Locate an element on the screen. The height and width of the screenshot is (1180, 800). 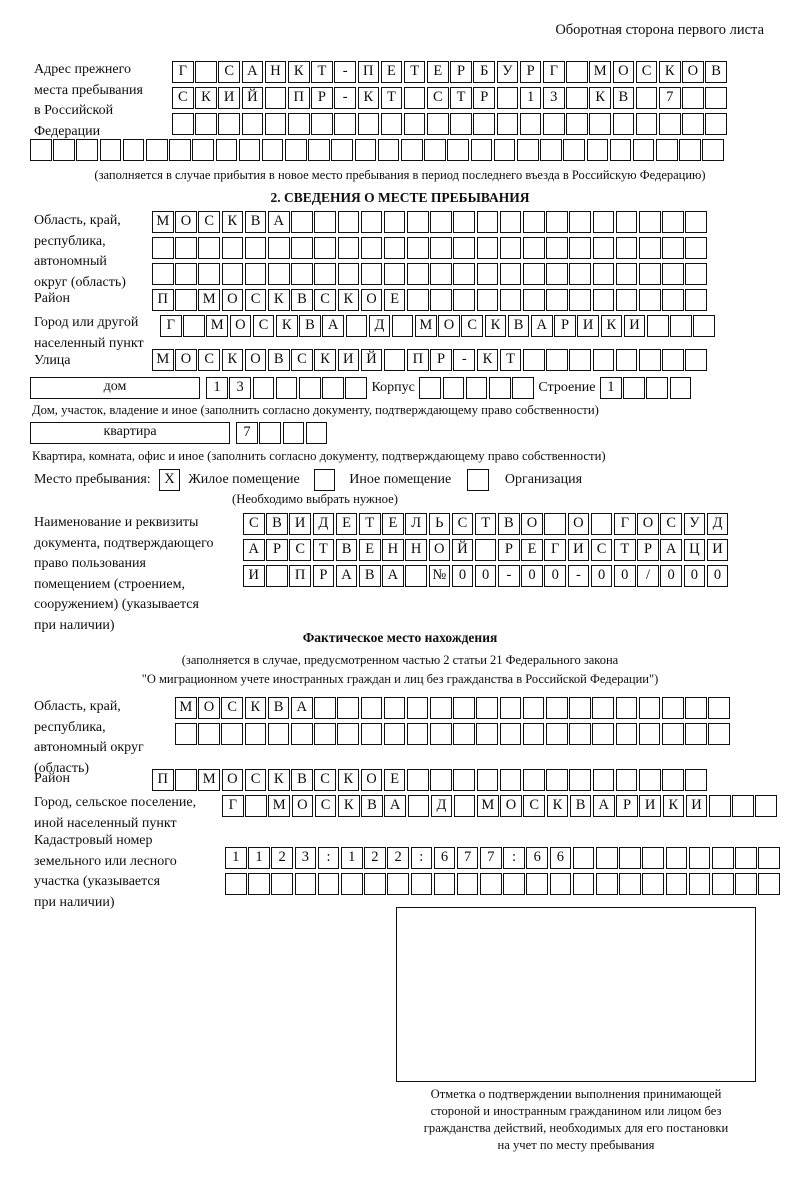
actual-district-cell-6: В is located at coordinates (302, 780).